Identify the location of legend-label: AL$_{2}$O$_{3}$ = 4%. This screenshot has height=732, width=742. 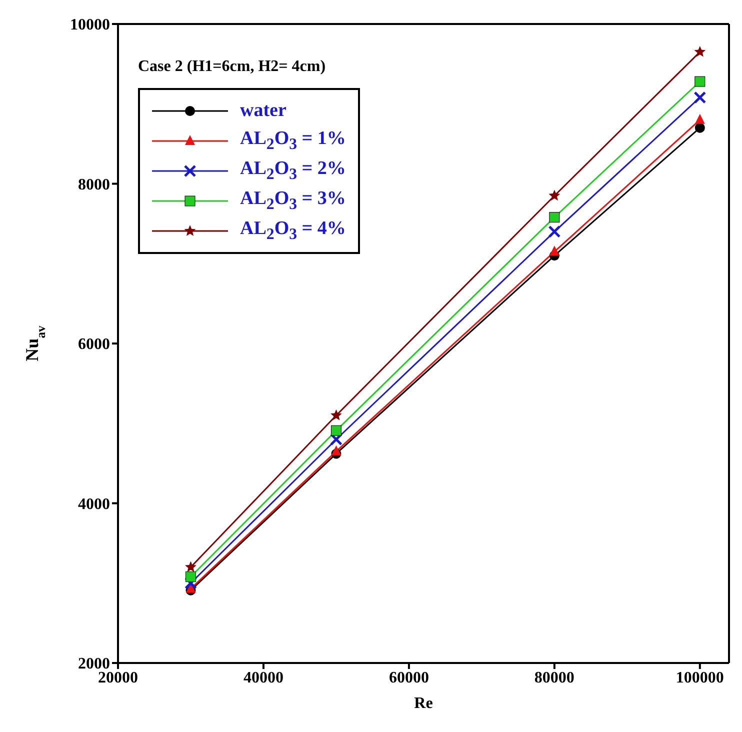
(293, 231).